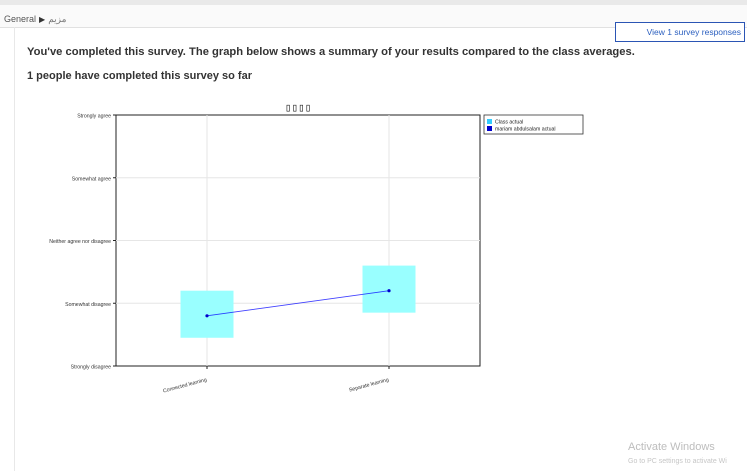 This screenshot has height=471, width=747. Describe the element at coordinates (368, 385) in the screenshot. I see `x-tick-label: Separate learning` at that location.